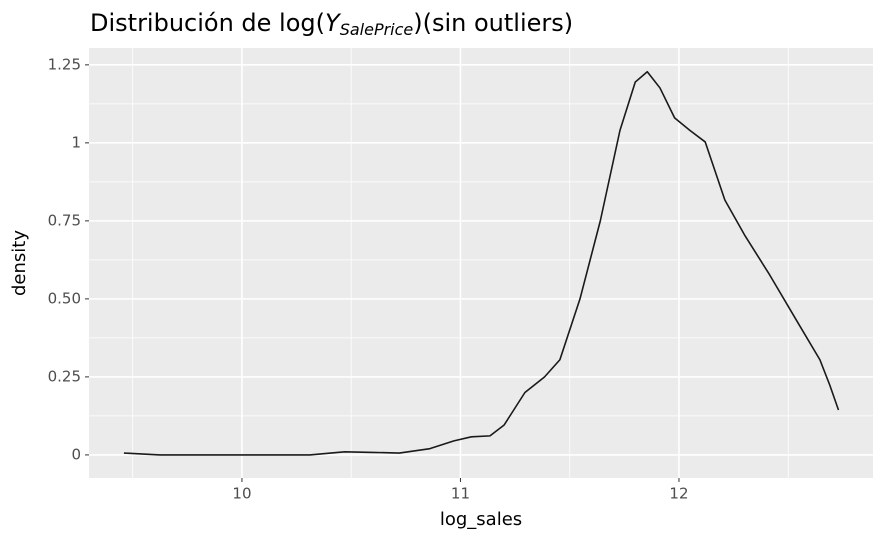 This screenshot has width=883, height=550. I want to click on x-axis-label: log_sales, so click(481, 519).